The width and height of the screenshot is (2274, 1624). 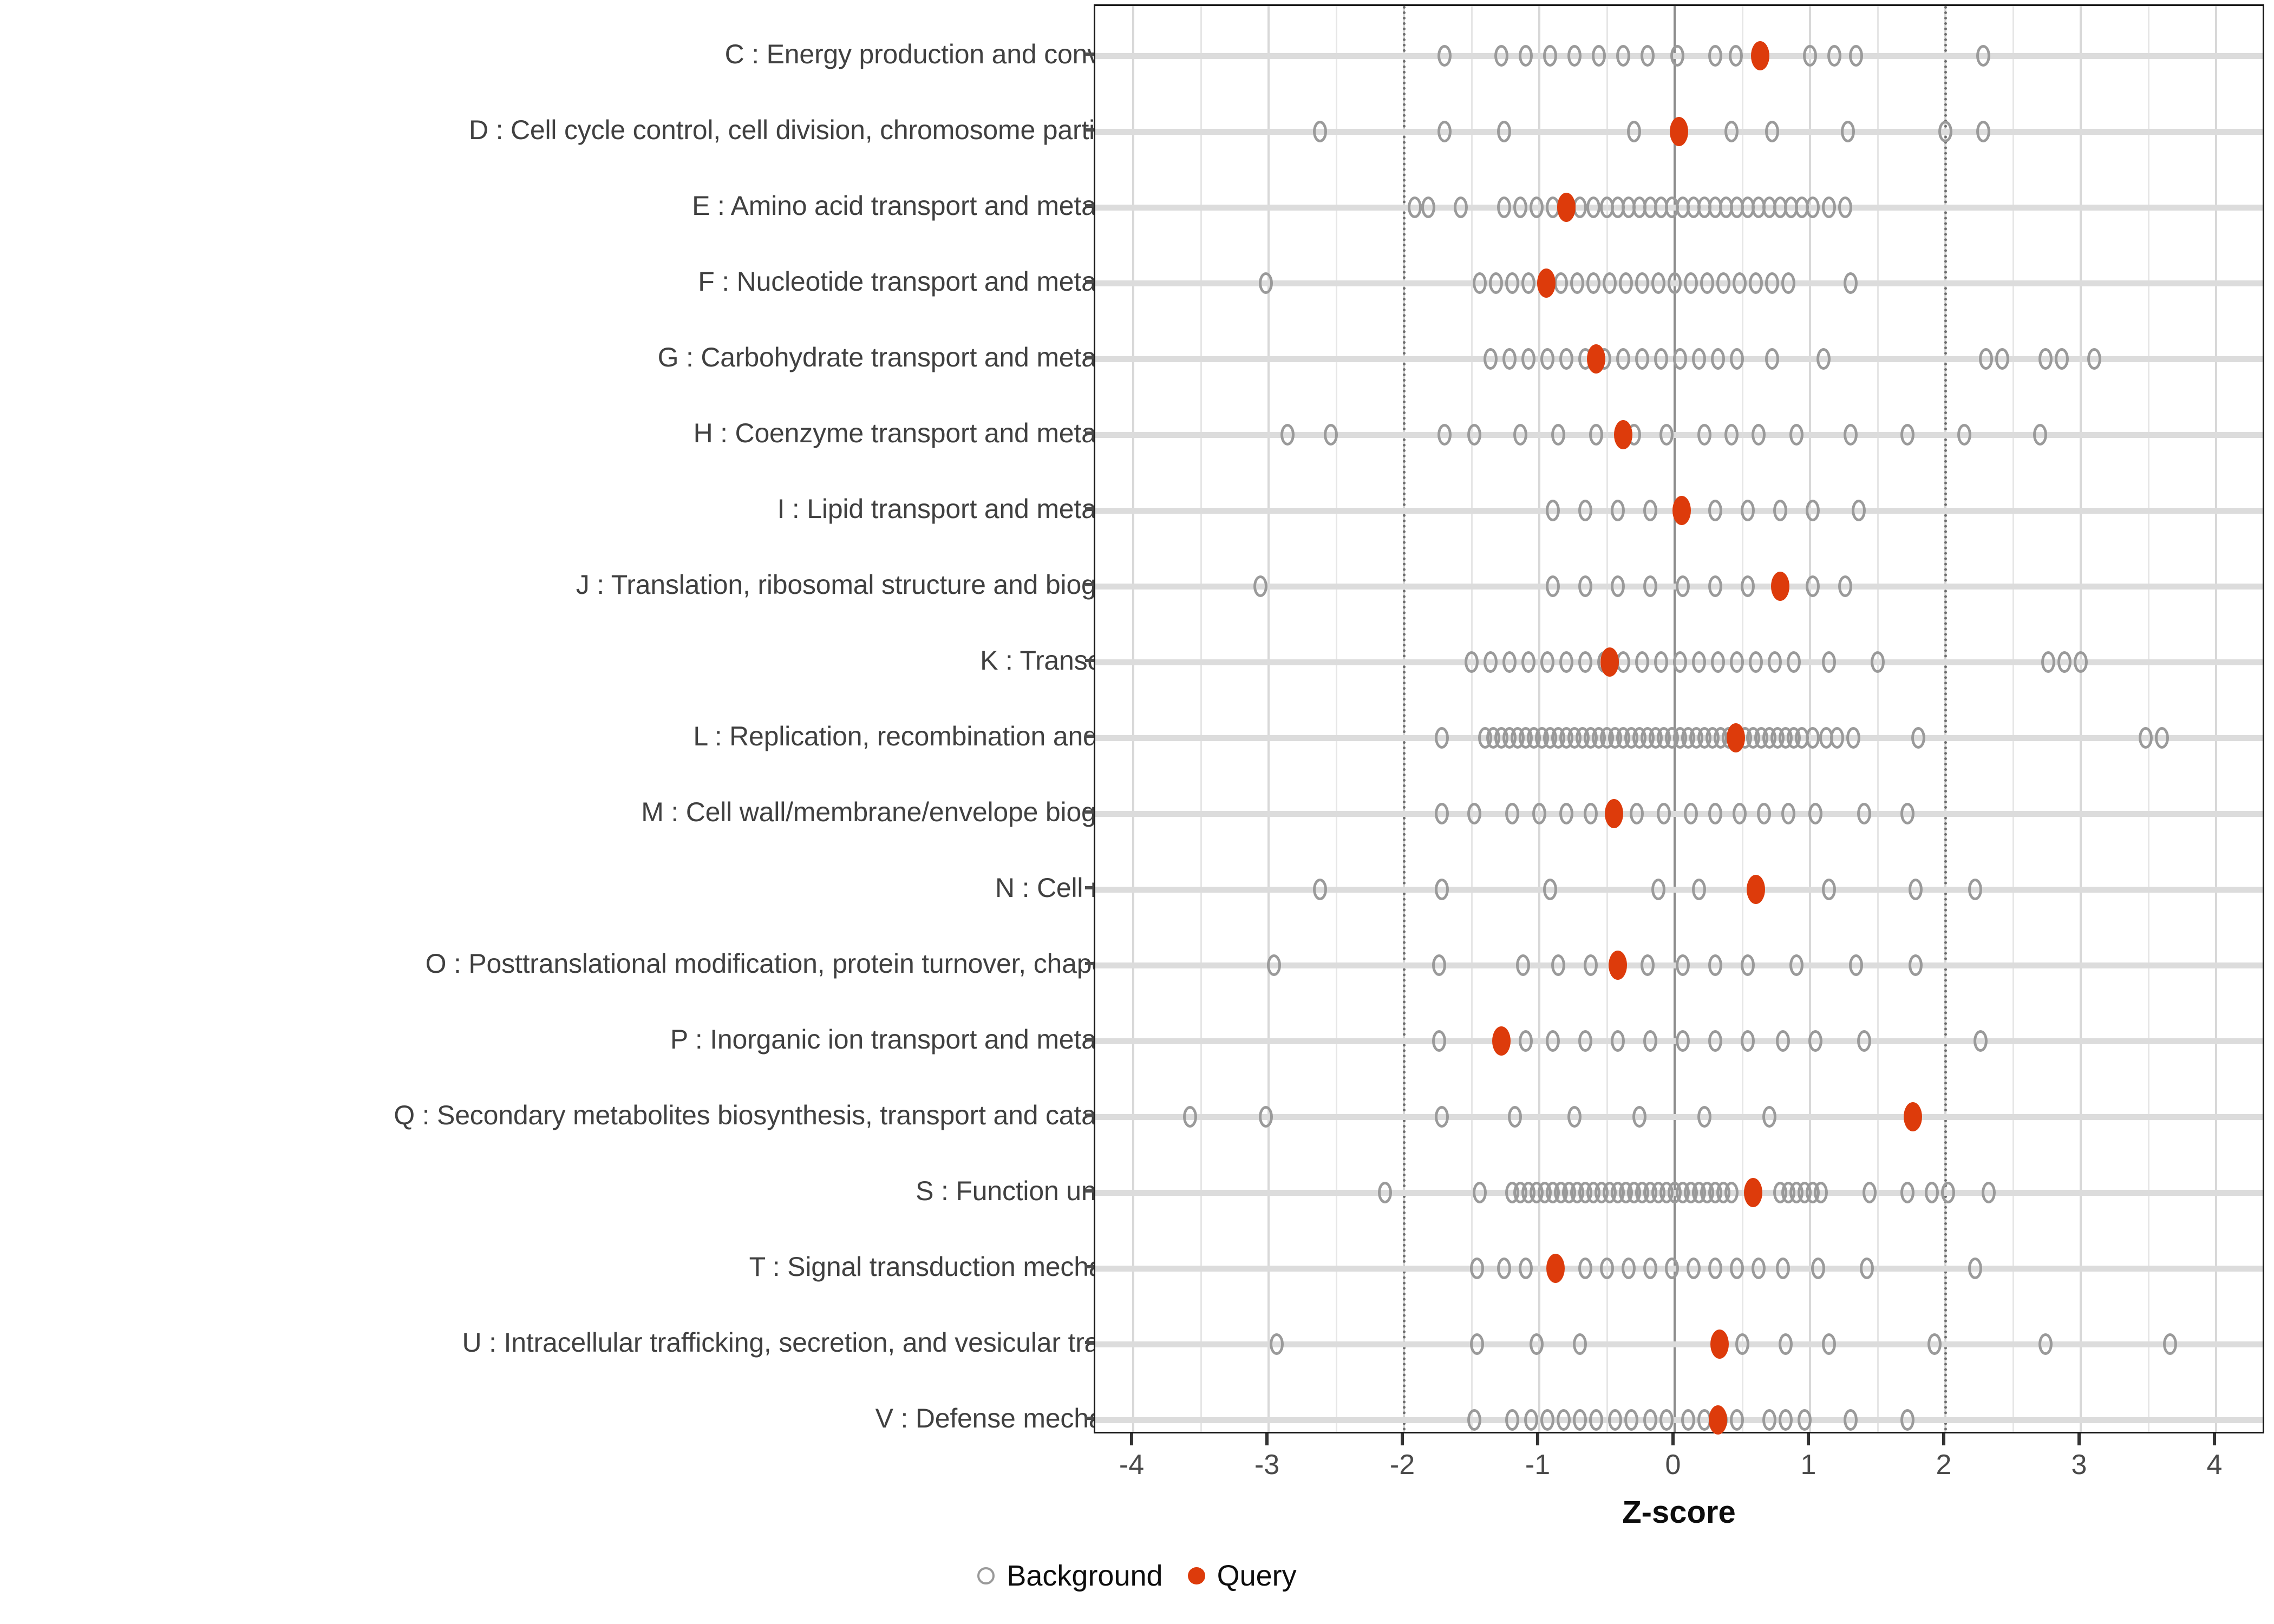 What do you see at coordinates (1137, 1576) in the screenshot?
I see `legend: Background Query` at bounding box center [1137, 1576].